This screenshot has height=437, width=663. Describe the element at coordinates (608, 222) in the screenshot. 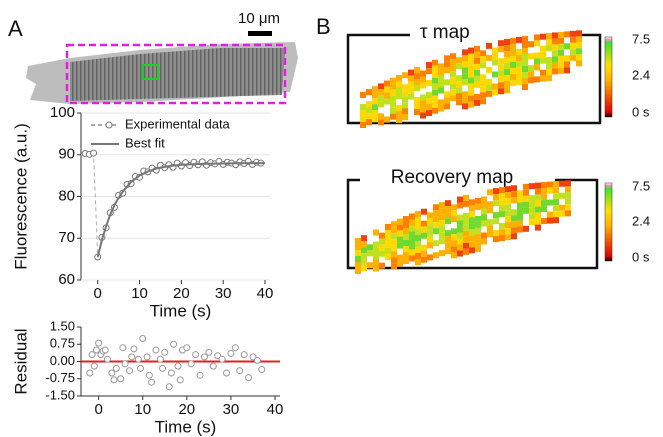

I see `colorbar` at that location.